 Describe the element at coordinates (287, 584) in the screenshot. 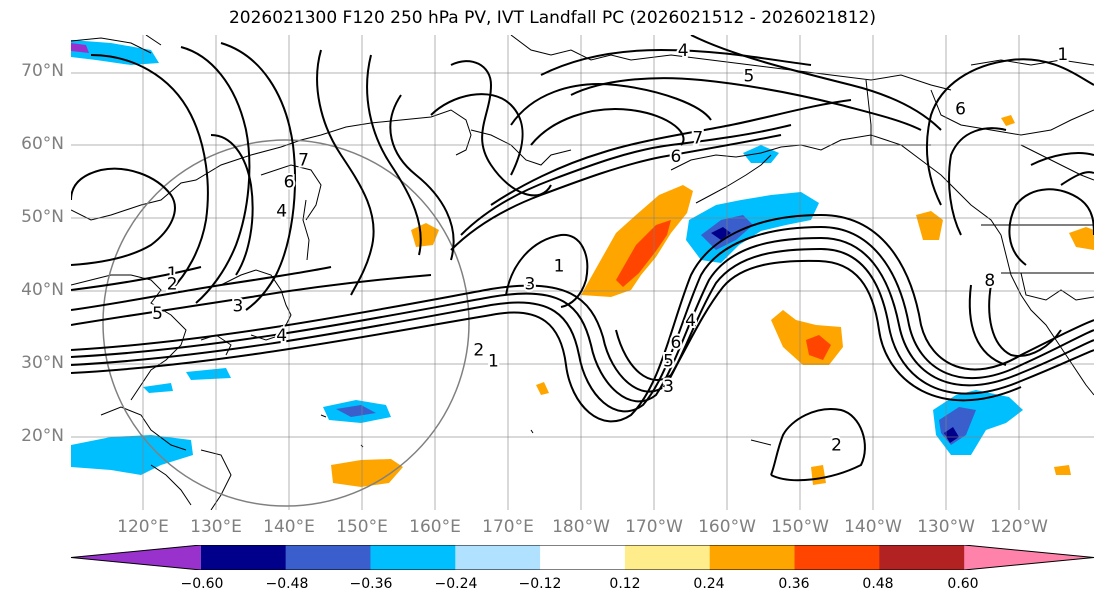

I see `colorbar-tick: −0.48` at that location.